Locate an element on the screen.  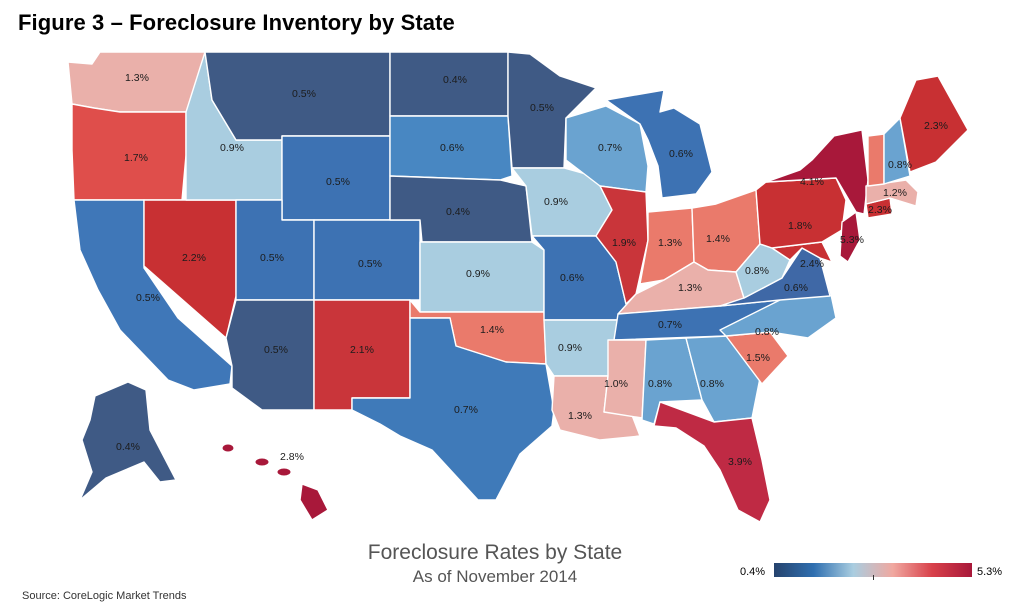
label-me: 2.3% is located at coordinates (936, 126).